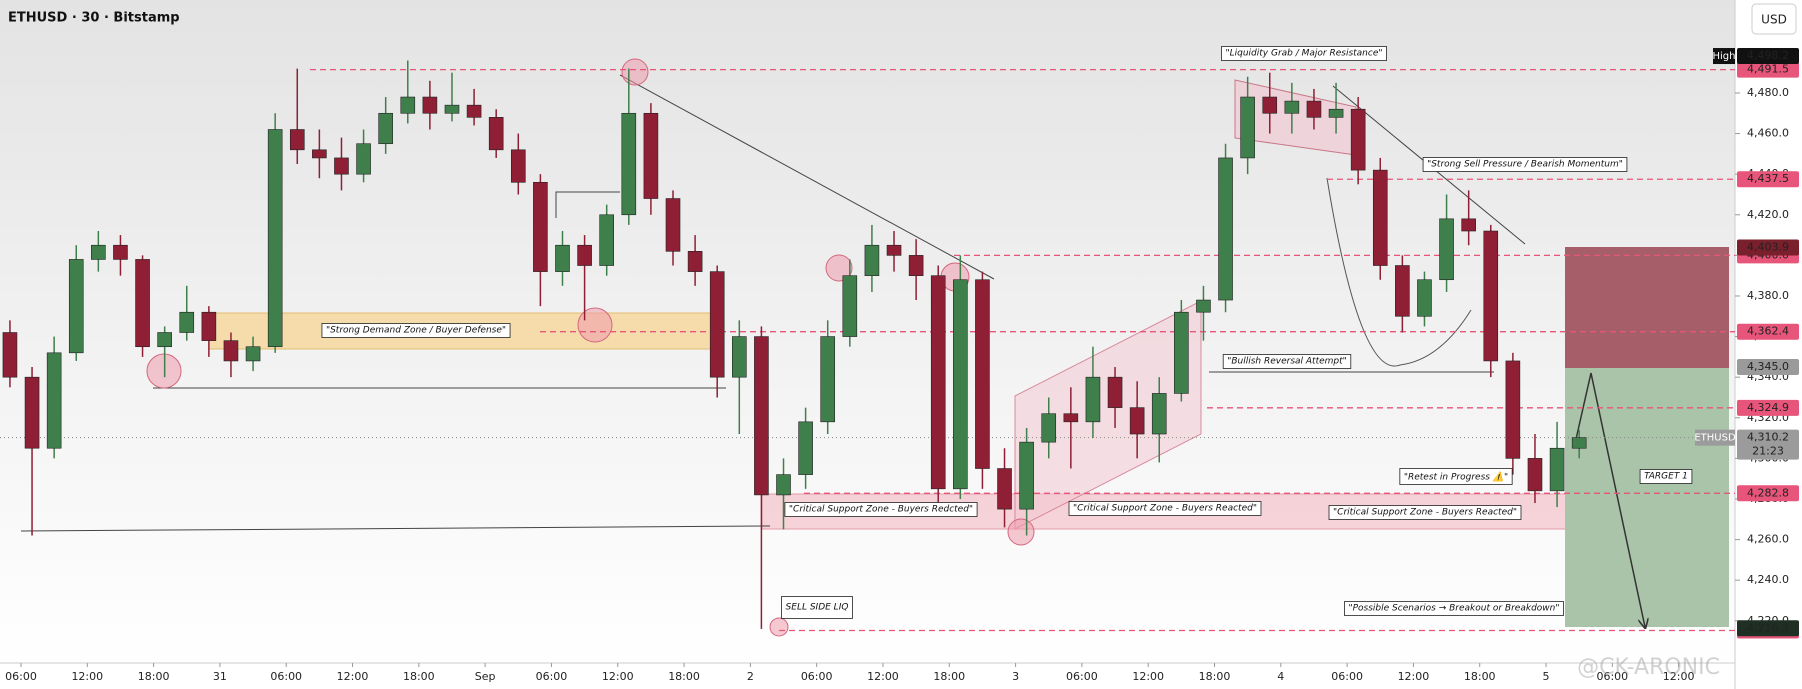 This screenshot has height=689, width=1802. I want to click on x-tick-label: 4, so click(1280, 676).